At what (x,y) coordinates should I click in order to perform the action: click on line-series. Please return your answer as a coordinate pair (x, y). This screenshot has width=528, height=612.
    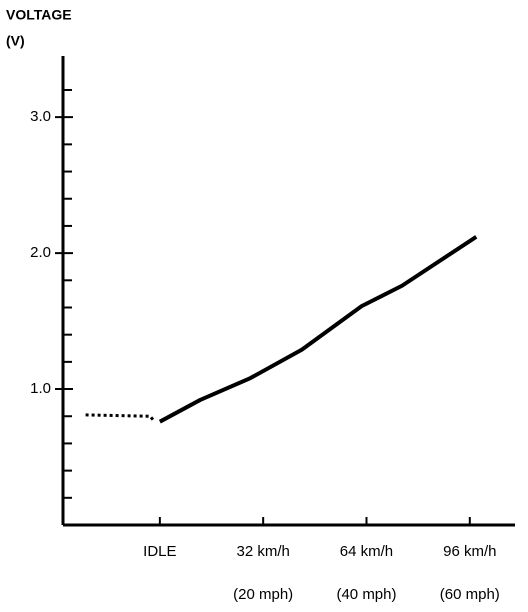
    Looking at the image, I should click on (120, 417).